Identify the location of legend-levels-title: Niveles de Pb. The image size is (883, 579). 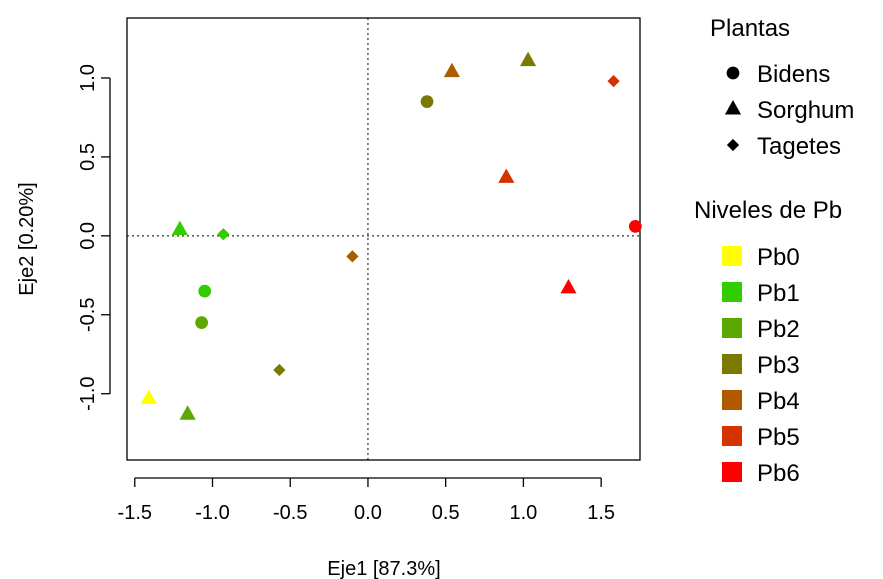
(768, 210).